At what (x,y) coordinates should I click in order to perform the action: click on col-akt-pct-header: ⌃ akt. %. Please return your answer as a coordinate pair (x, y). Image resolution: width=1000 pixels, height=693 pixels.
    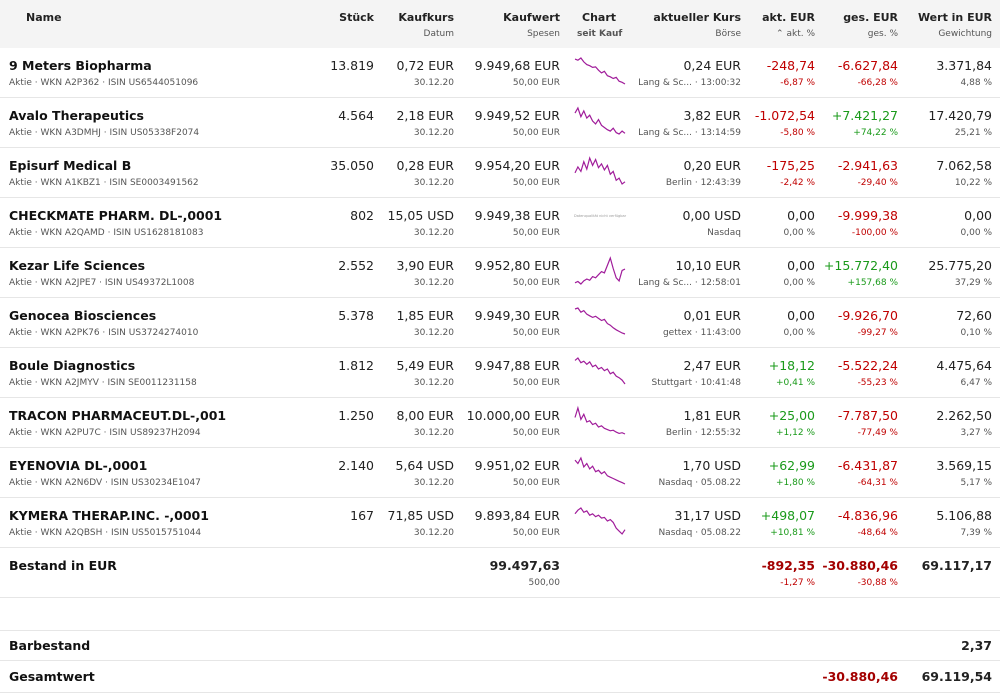
    Looking at the image, I should click on (795, 34).